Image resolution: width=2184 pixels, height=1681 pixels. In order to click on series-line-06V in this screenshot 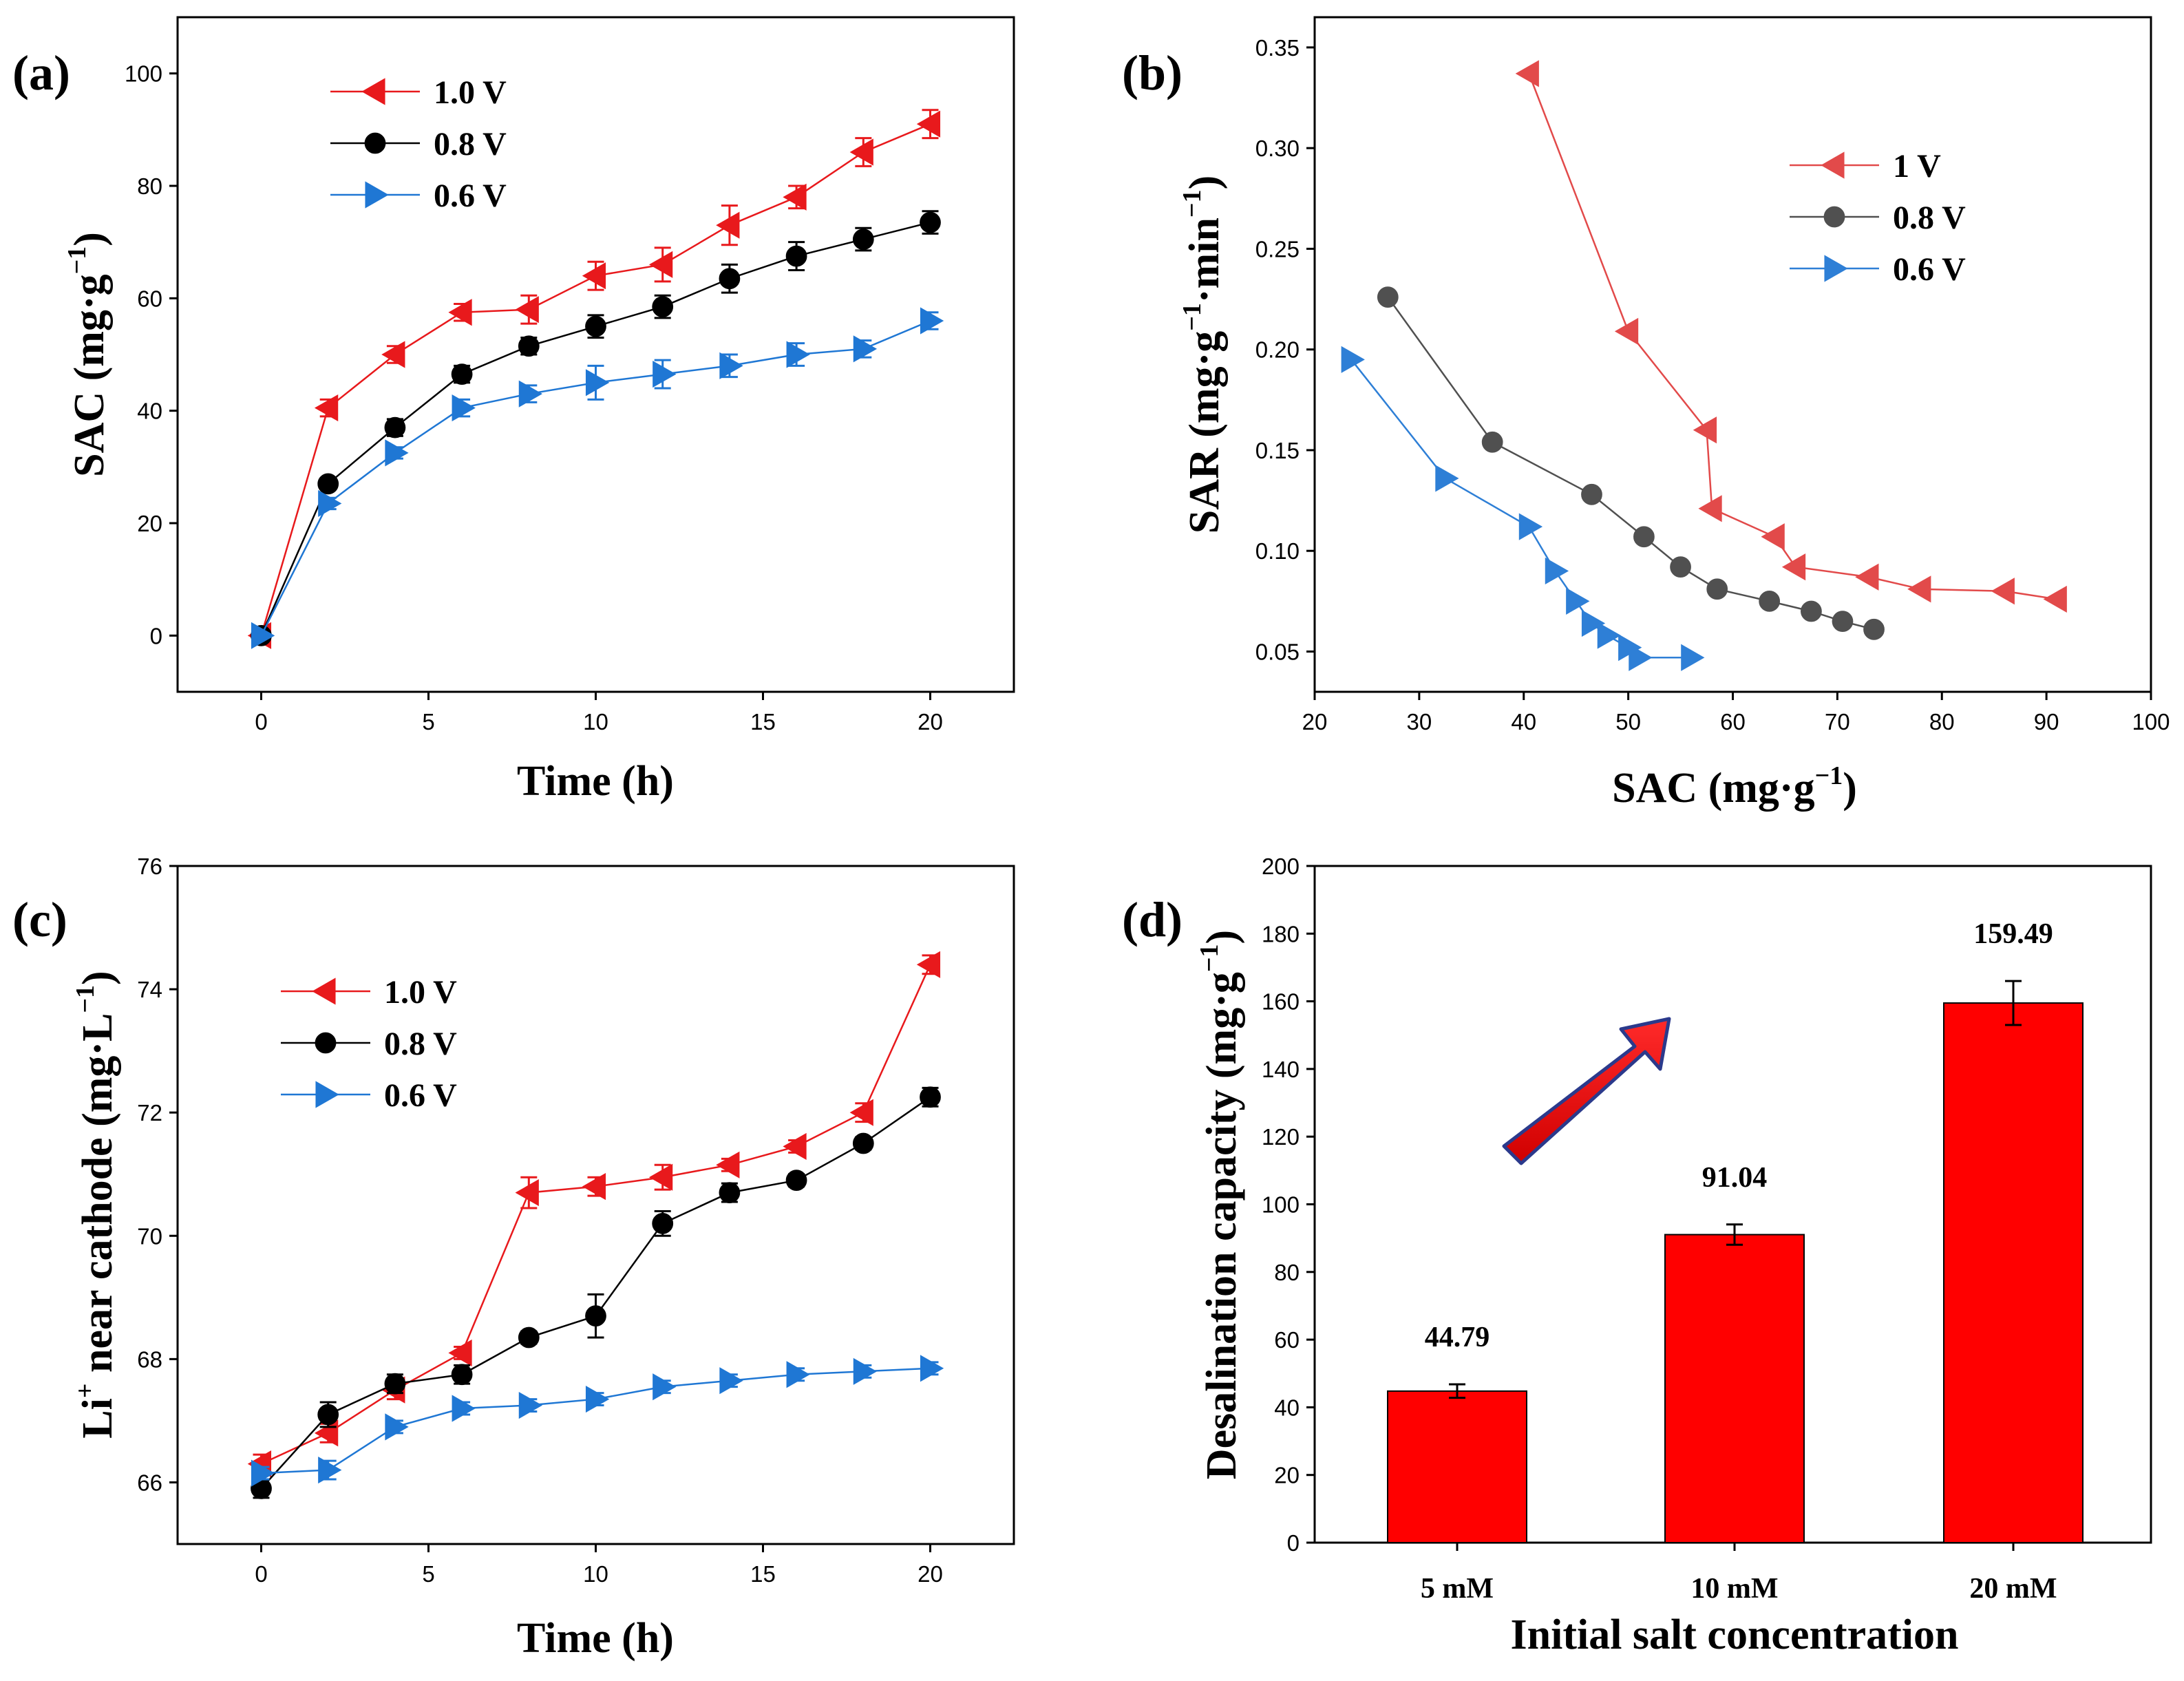, I will do `click(596, 1420)`.